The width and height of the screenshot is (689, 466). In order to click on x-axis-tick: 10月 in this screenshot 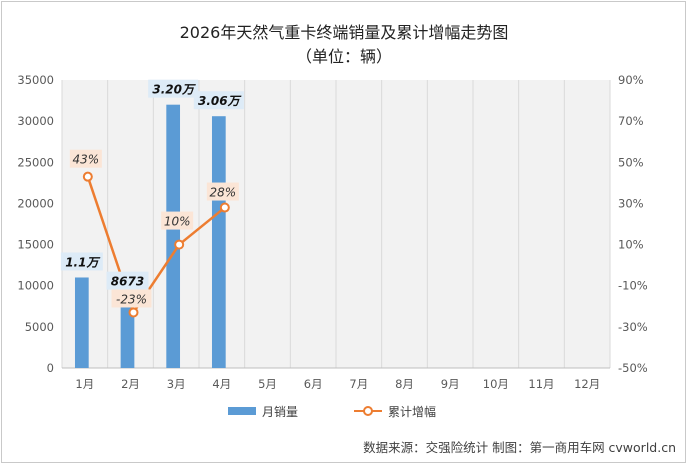, I will do `click(496, 384)`.